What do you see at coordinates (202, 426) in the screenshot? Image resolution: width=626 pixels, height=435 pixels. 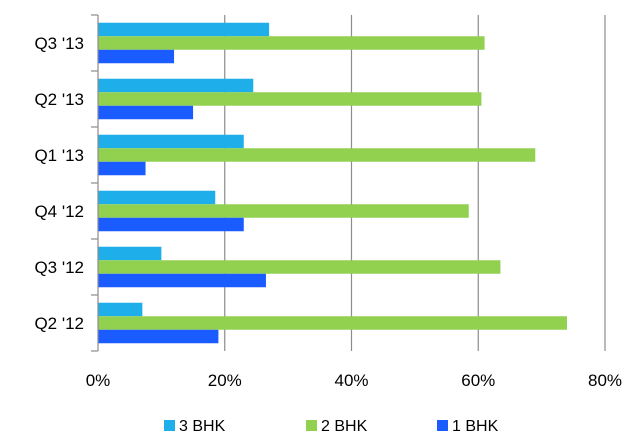 I see `legend-label: 3 BHK` at bounding box center [202, 426].